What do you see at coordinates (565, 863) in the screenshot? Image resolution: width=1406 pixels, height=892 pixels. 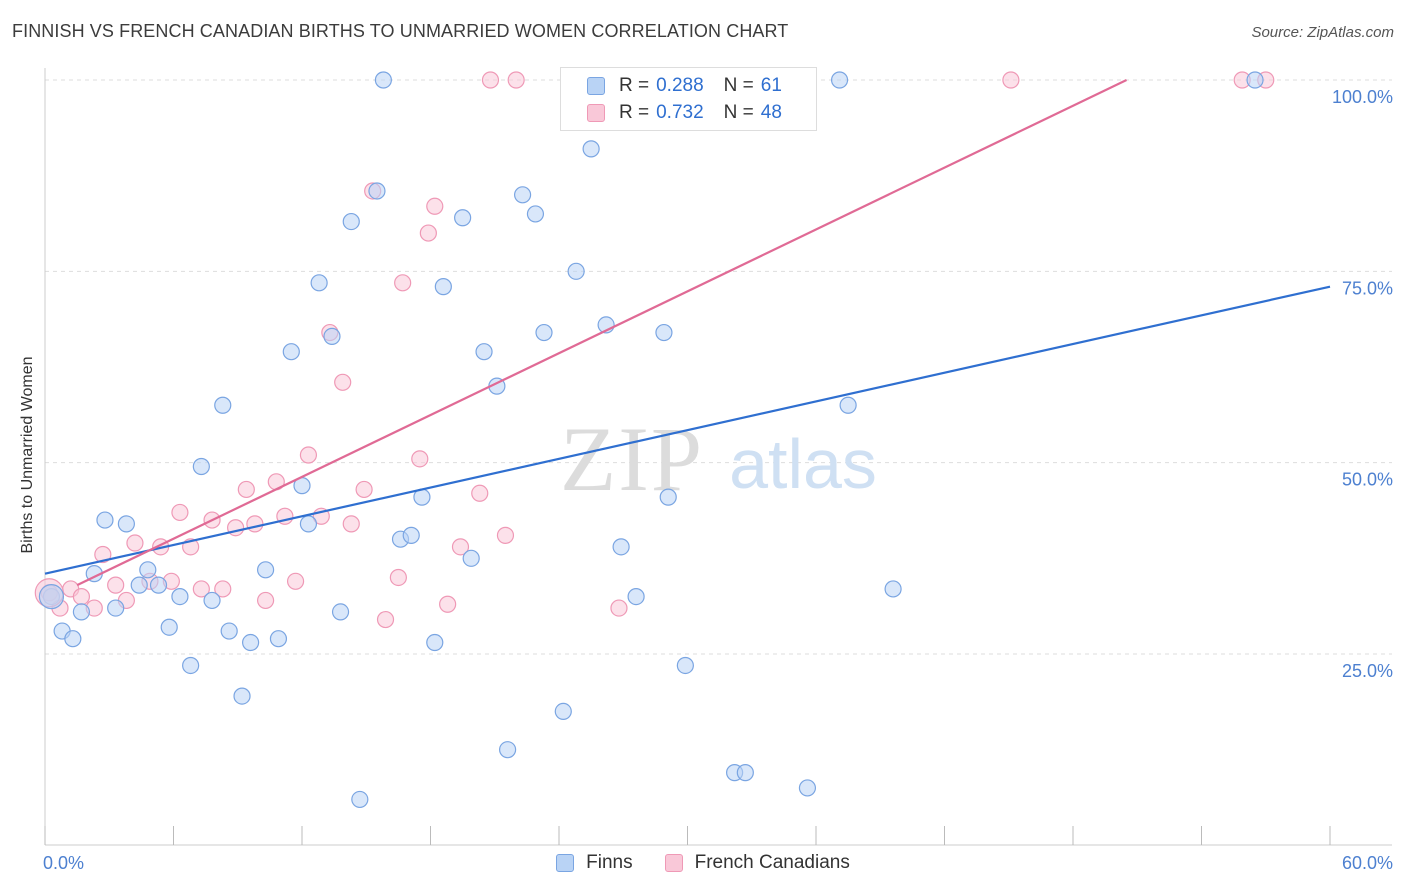 I see `finns-legend-swatch` at bounding box center [565, 863].